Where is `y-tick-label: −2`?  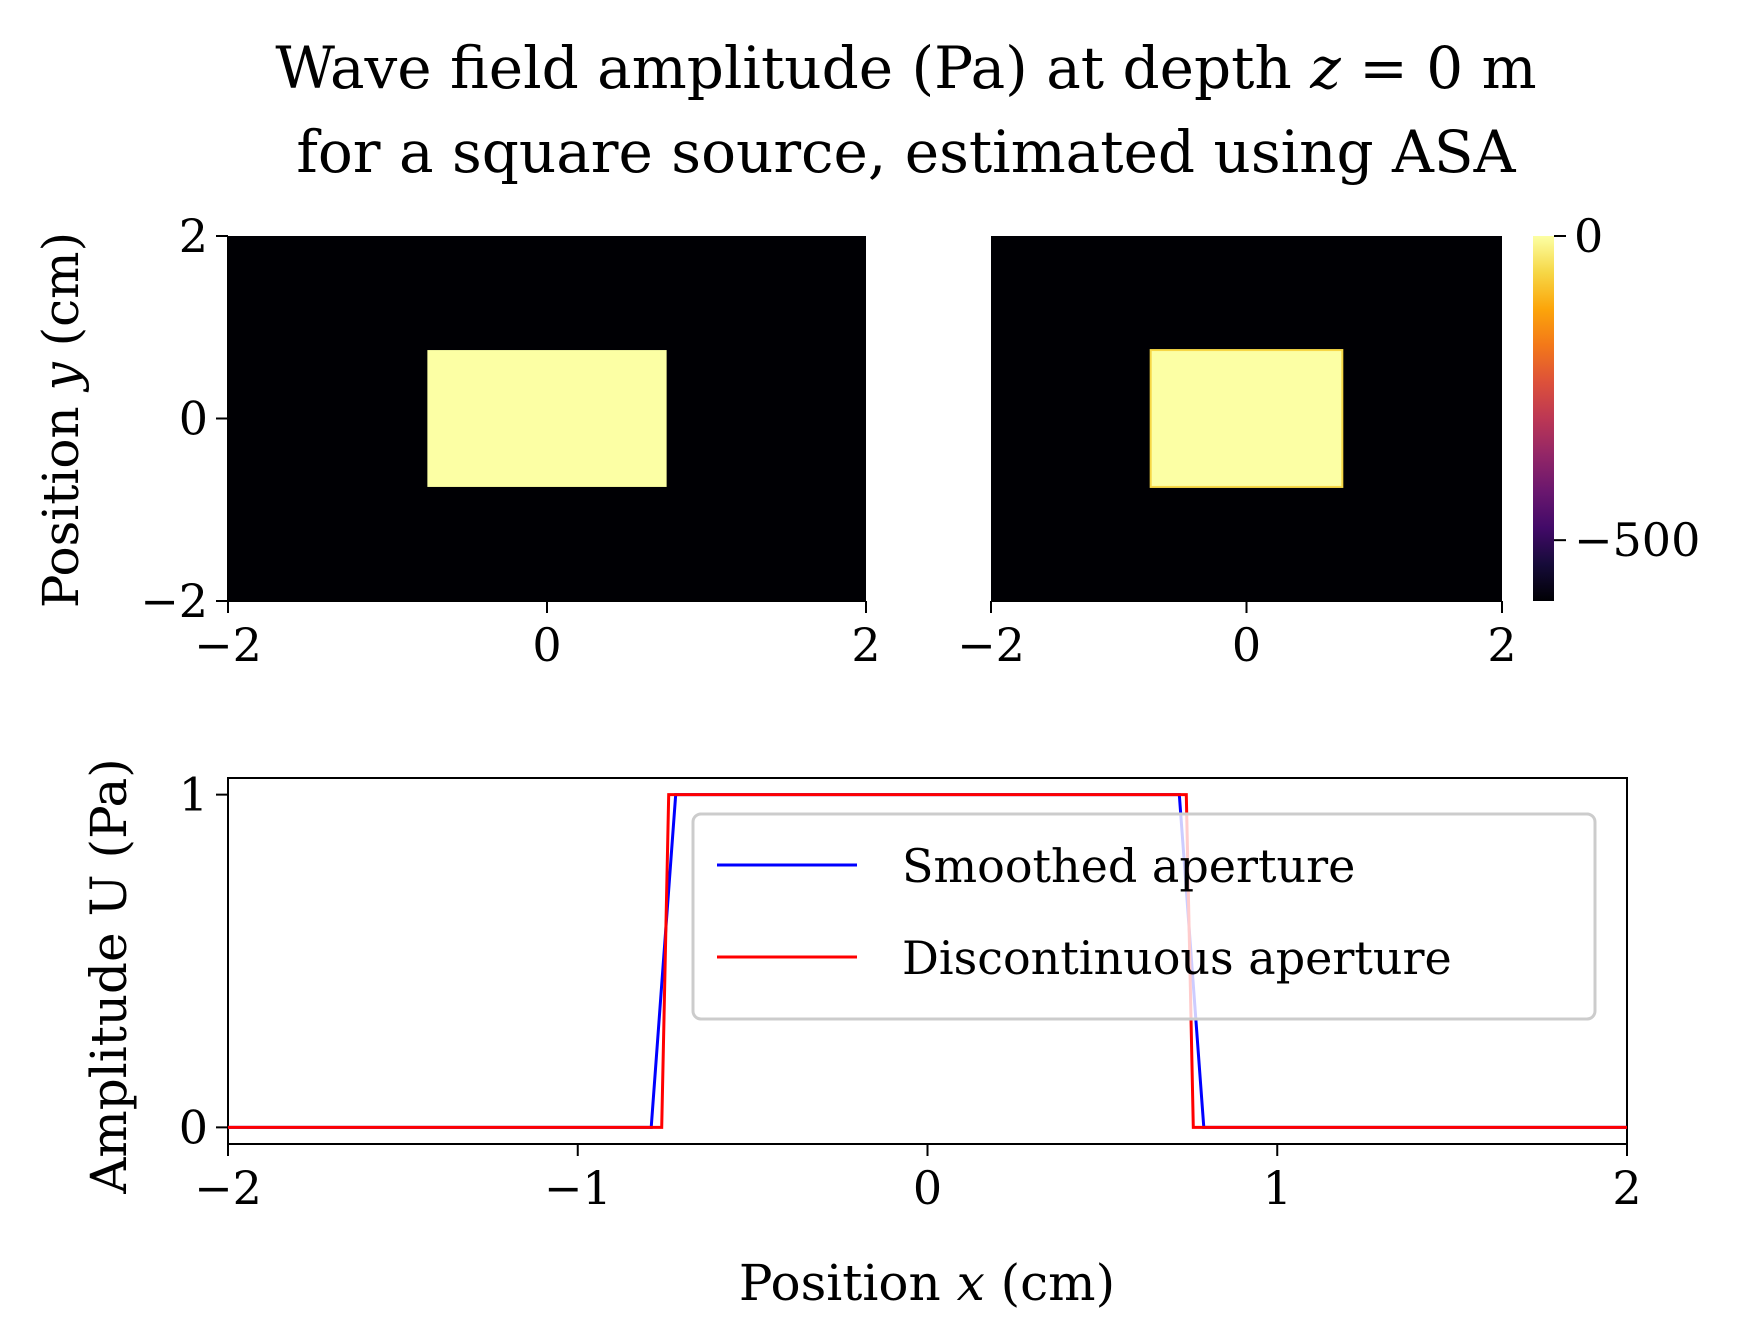 y-tick-label: −2 is located at coordinates (174, 601).